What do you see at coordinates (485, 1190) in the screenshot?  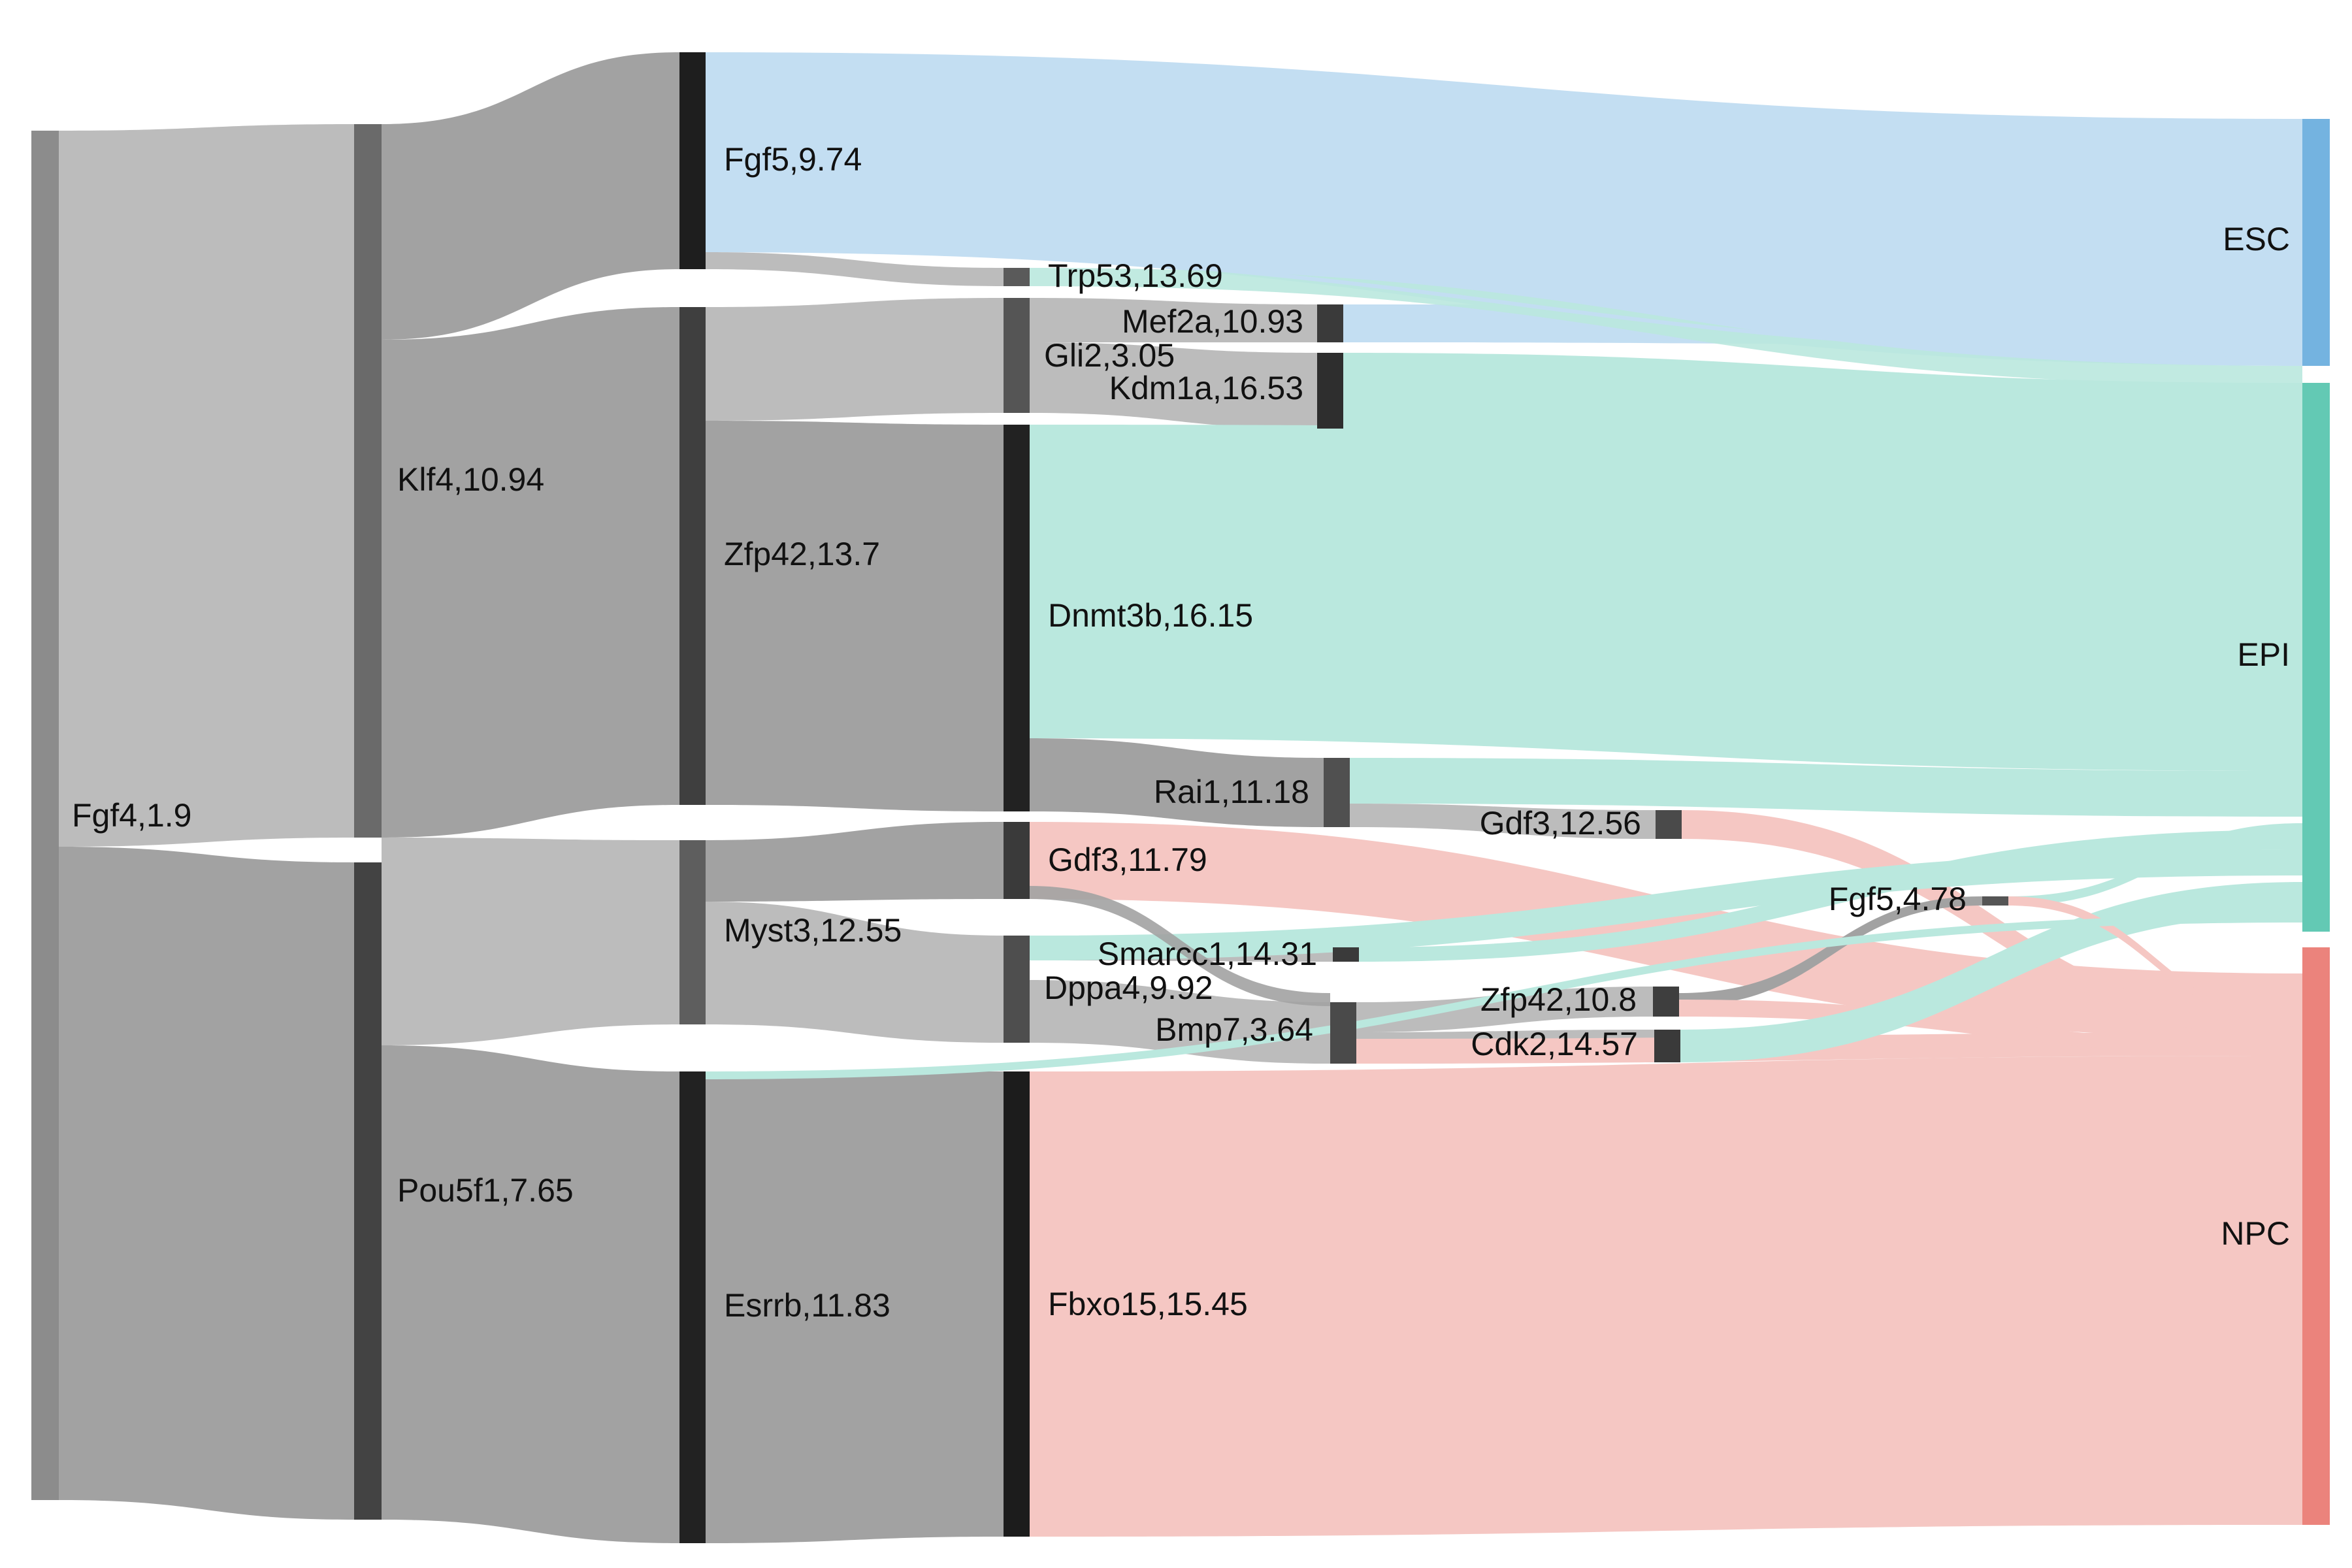 I see `node-label-pou5f1: Pou5f1,7.65` at bounding box center [485, 1190].